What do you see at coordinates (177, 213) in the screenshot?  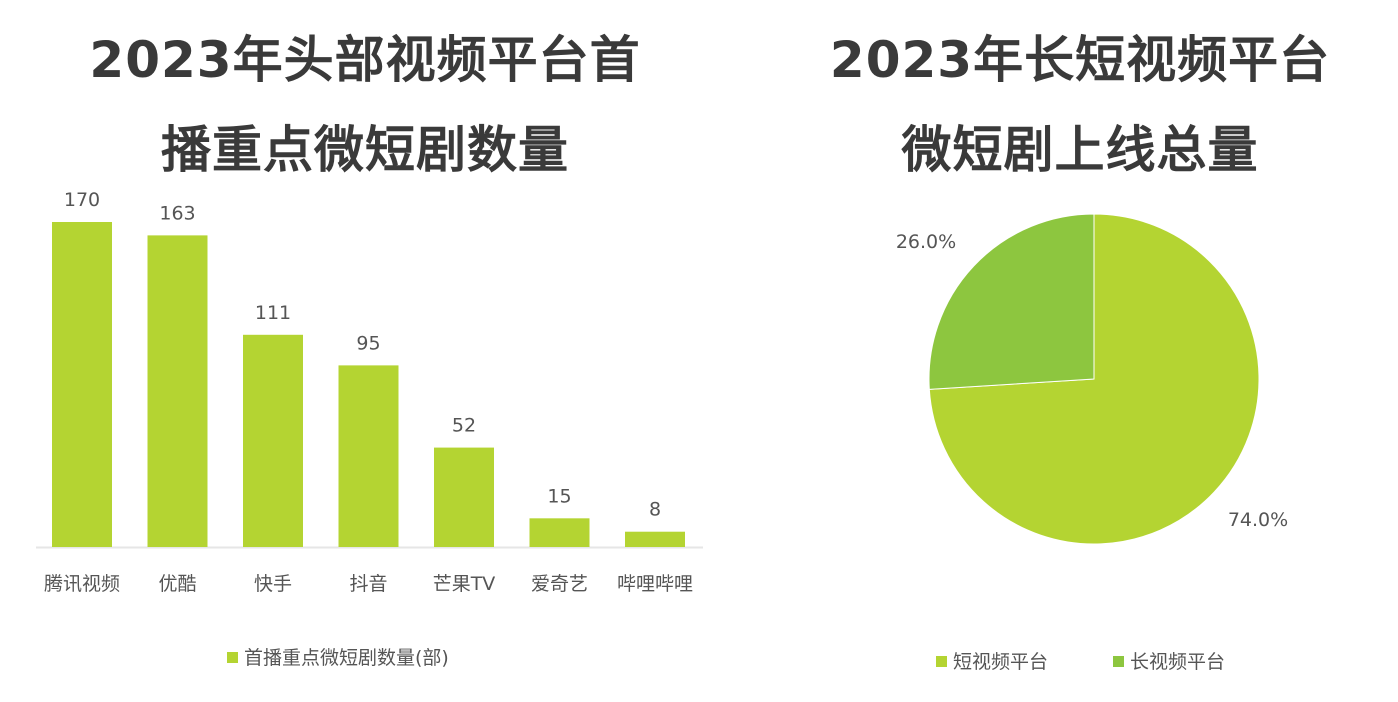 I see `bar-value-label: 163` at bounding box center [177, 213].